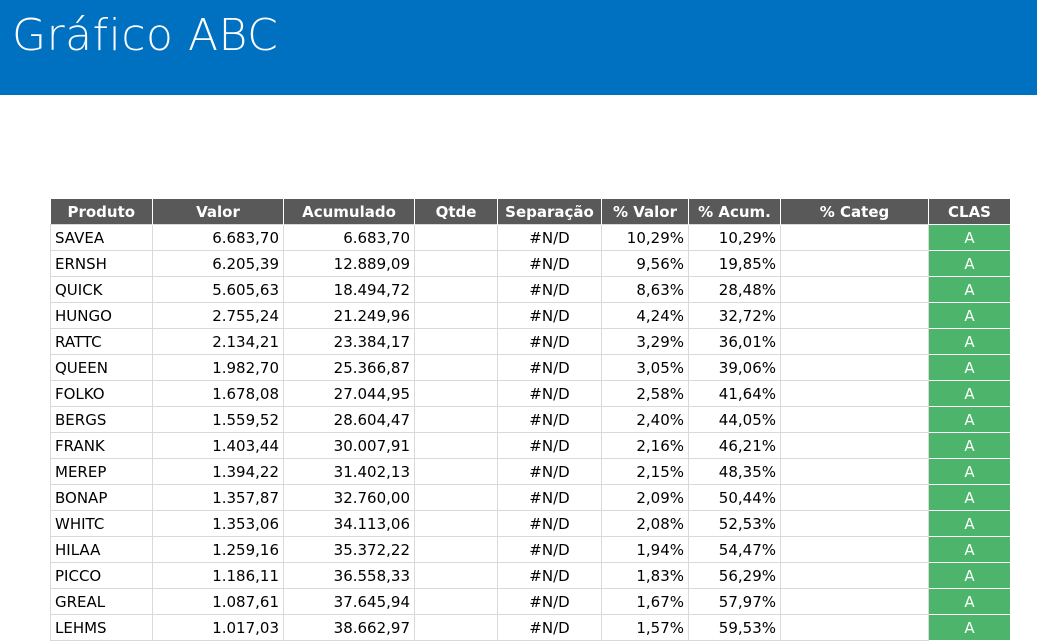 This screenshot has height=641, width=1037. Describe the element at coordinates (218, 341) in the screenshot. I see `cell-valor: 2.134,21` at that location.